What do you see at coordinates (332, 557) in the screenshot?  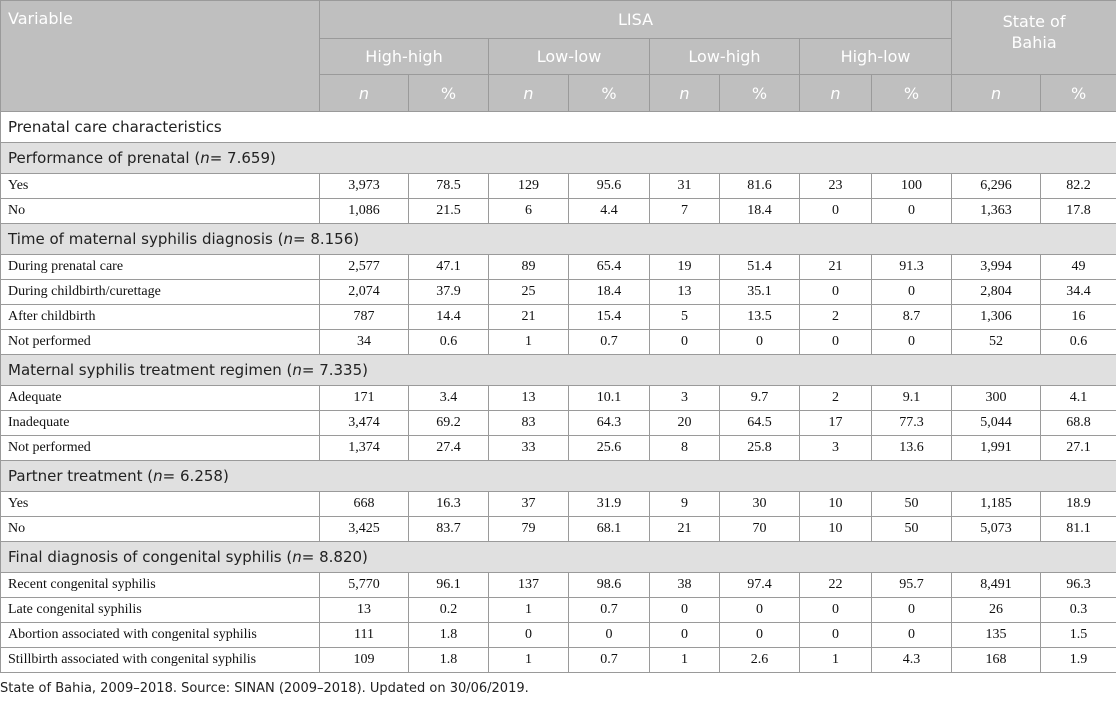 I see `group-n-value: = 8.820` at bounding box center [332, 557].